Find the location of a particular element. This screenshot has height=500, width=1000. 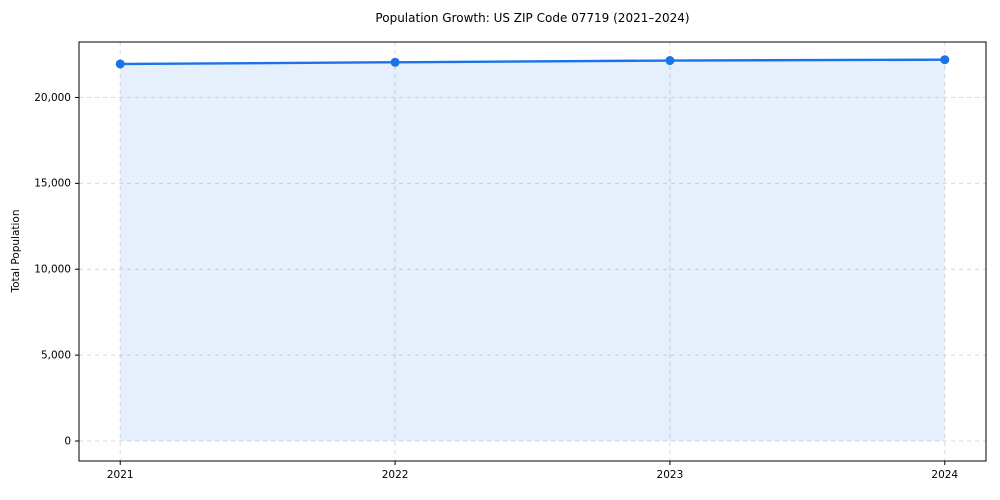

y-tick-label: 0 is located at coordinates (67, 441).